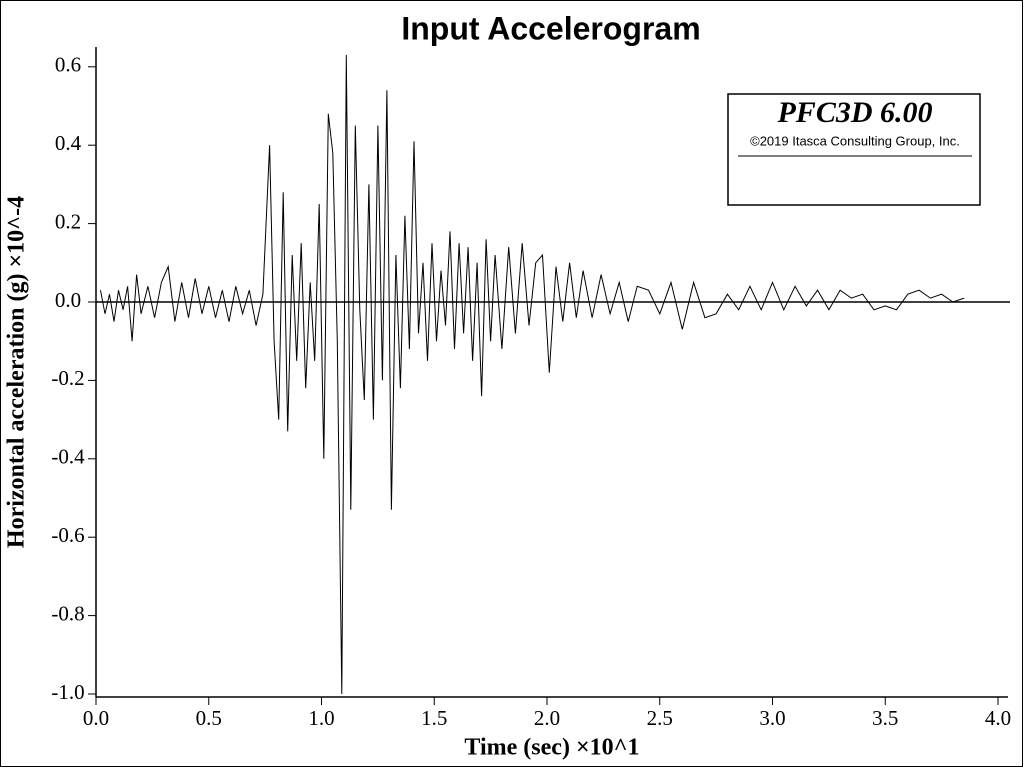 This screenshot has height=768, width=1024. What do you see at coordinates (854, 149) in the screenshot?
I see `info-box` at bounding box center [854, 149].